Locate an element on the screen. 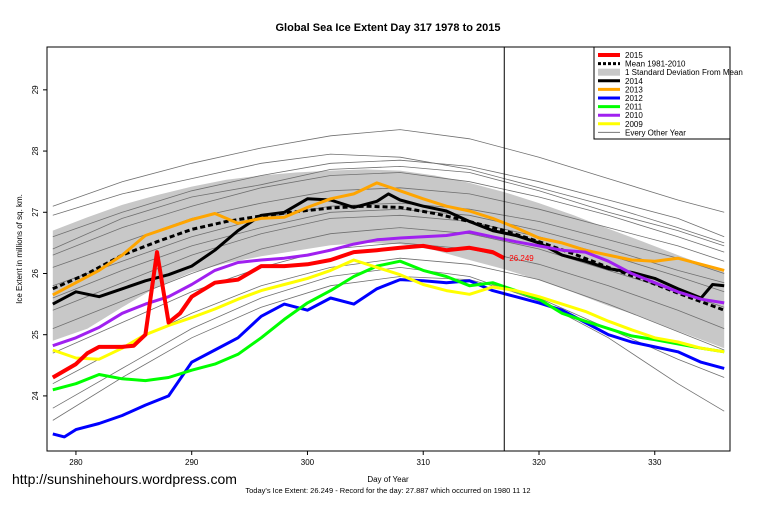  y-tick-label: 24 is located at coordinates (35, 395).